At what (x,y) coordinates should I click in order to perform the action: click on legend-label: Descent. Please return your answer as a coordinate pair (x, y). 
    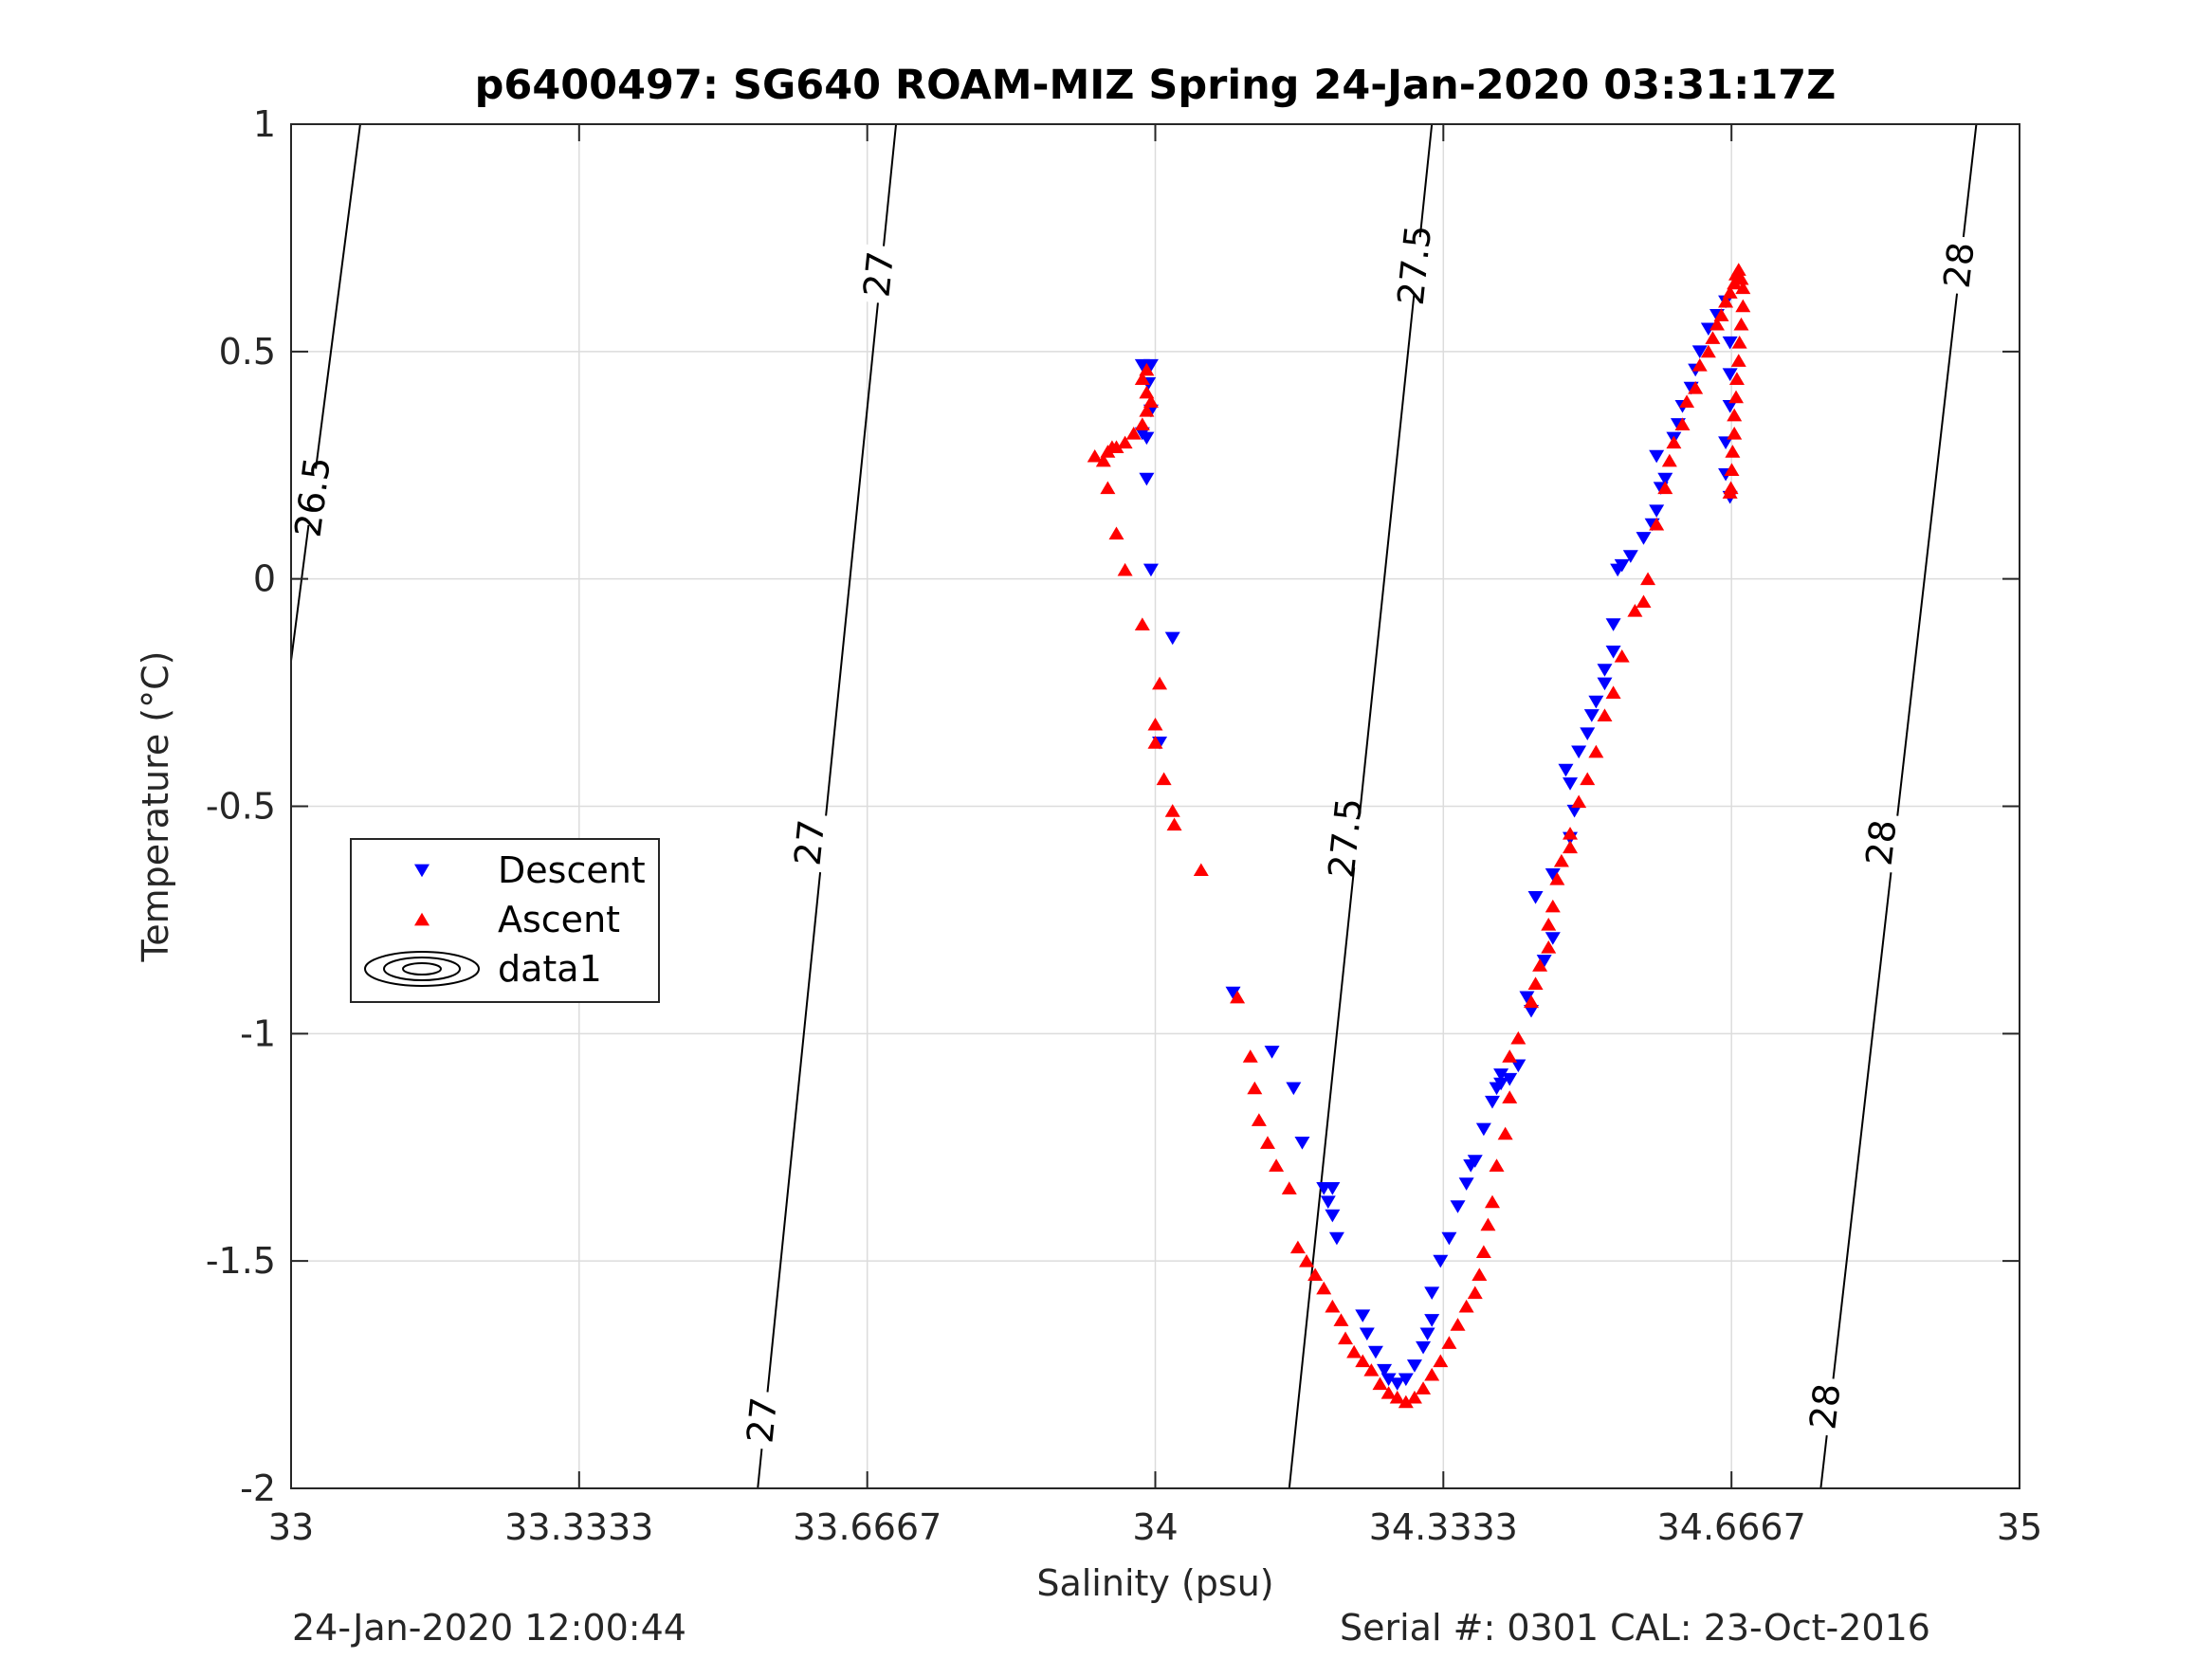
    Looking at the image, I should click on (572, 870).